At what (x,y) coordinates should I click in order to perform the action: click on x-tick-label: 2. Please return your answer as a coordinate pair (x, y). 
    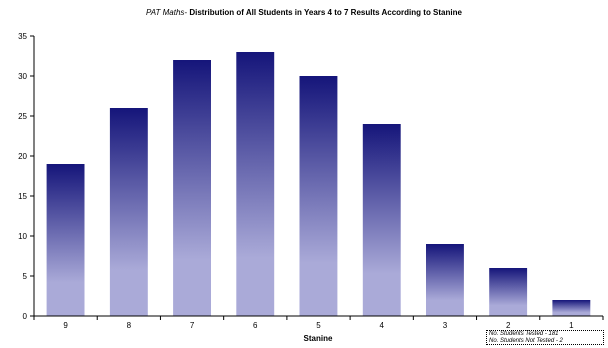
    Looking at the image, I should click on (508, 325).